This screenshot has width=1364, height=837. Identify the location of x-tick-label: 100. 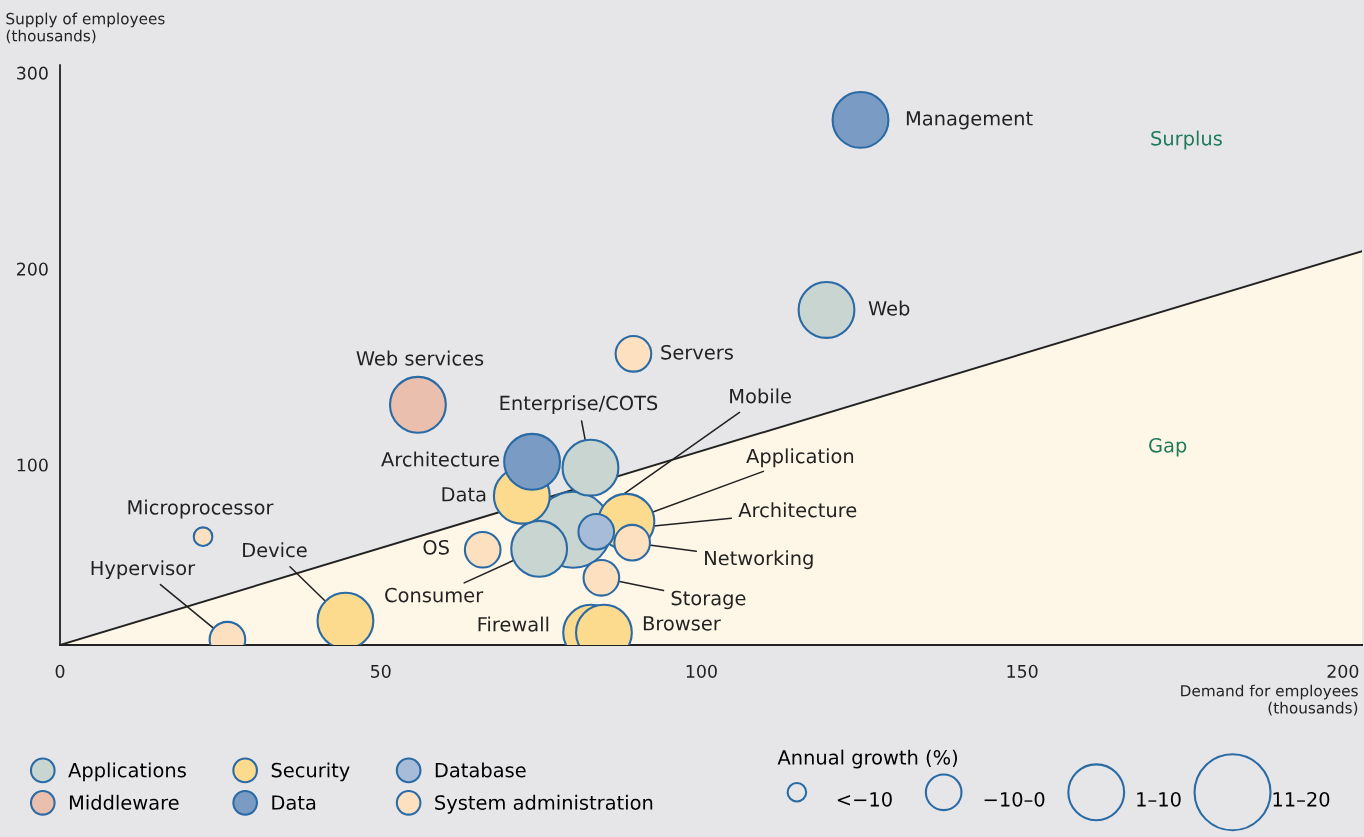
(701, 671).